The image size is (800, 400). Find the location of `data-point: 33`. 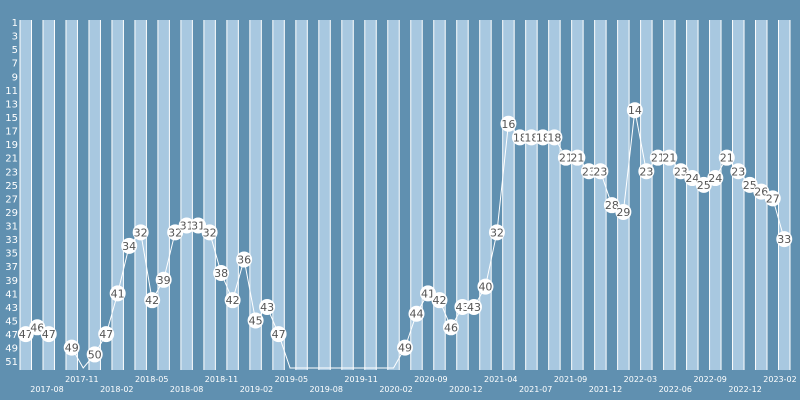

data-point: 33 is located at coordinates (784, 239).